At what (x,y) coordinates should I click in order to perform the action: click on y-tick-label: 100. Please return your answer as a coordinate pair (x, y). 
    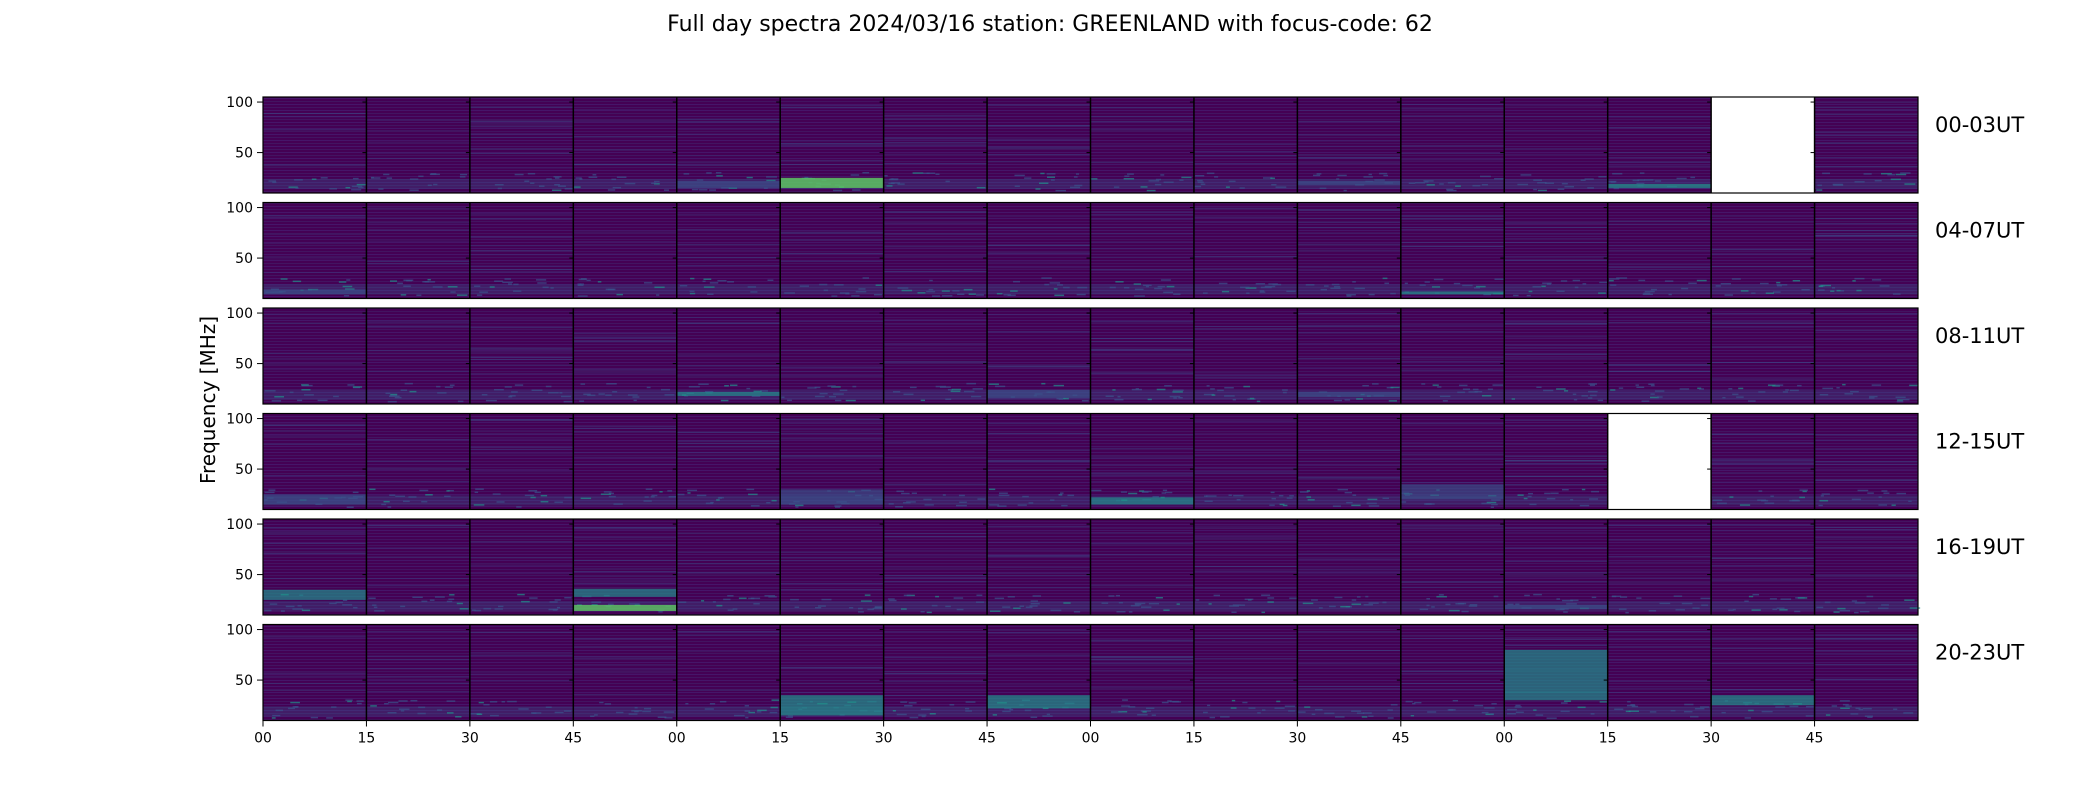
    Looking at the image, I should click on (239, 420).